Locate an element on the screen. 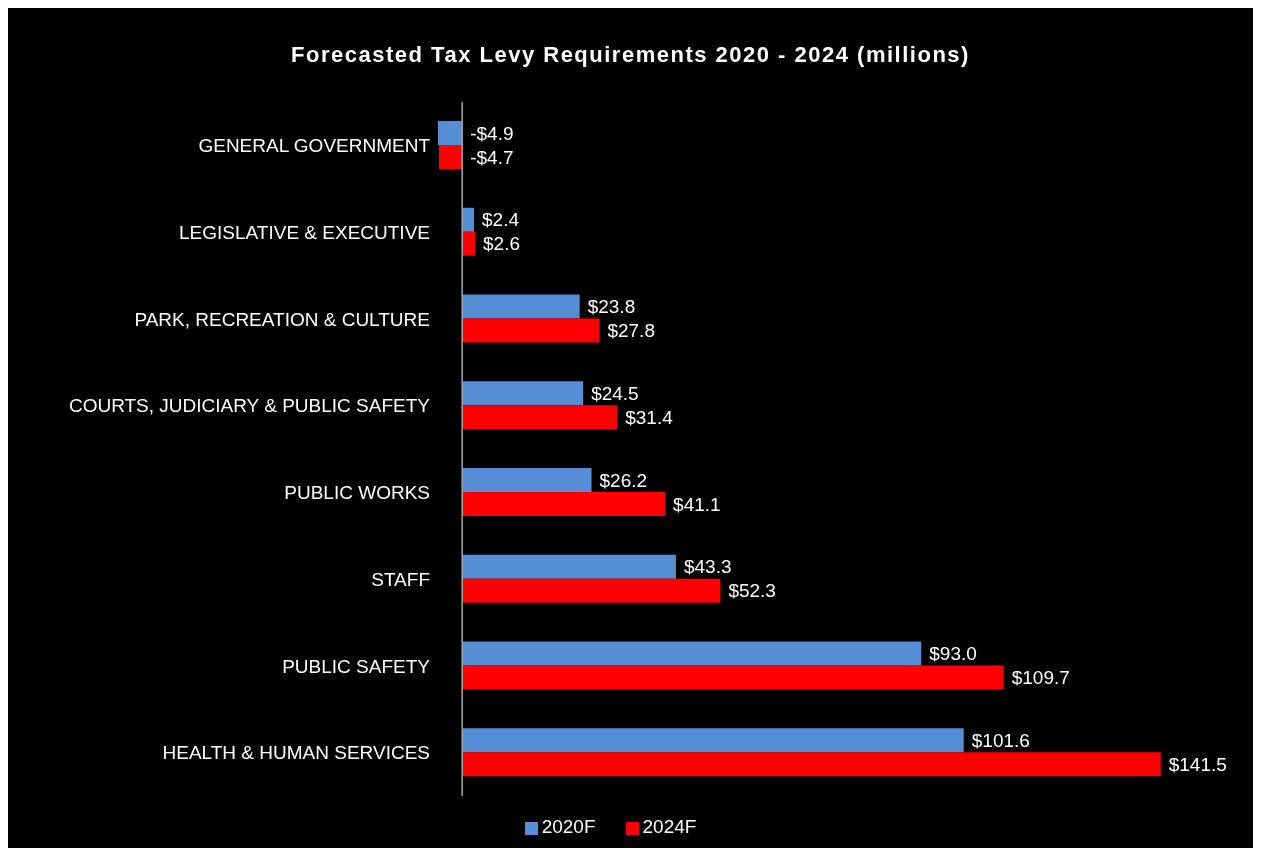  data-label: $31.4 is located at coordinates (649, 417).